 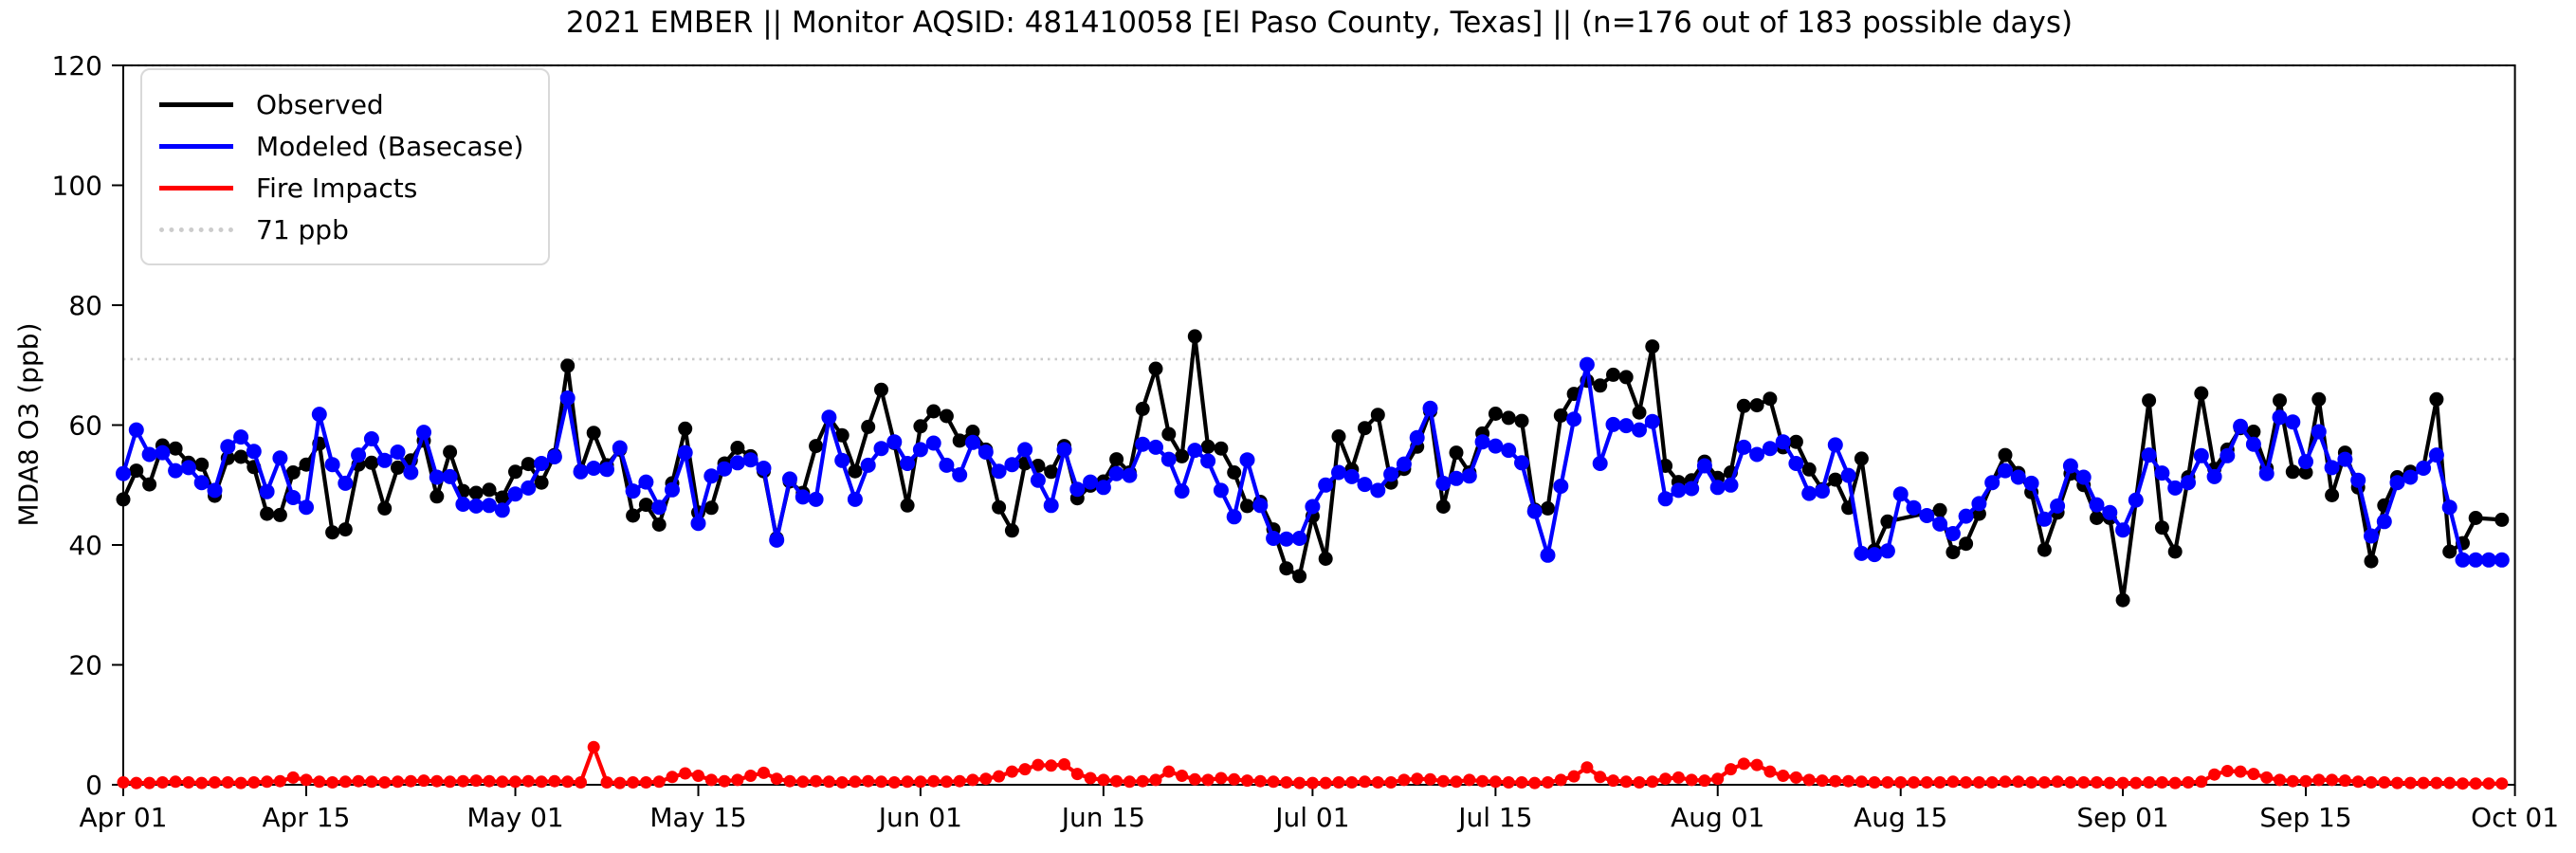 I want to click on x-tick-label: Jul 01, so click(x=1311, y=817).